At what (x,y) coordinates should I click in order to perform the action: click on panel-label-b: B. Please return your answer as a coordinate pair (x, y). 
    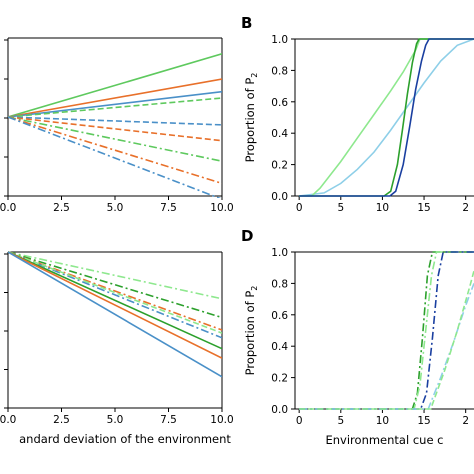
    Looking at the image, I should click on (246, 23).